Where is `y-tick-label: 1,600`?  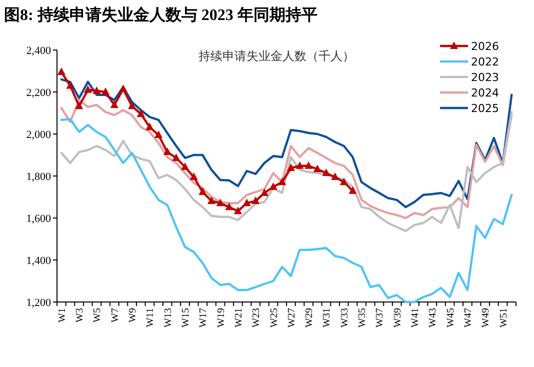
y-tick-label: 1,600 is located at coordinates (39, 219).